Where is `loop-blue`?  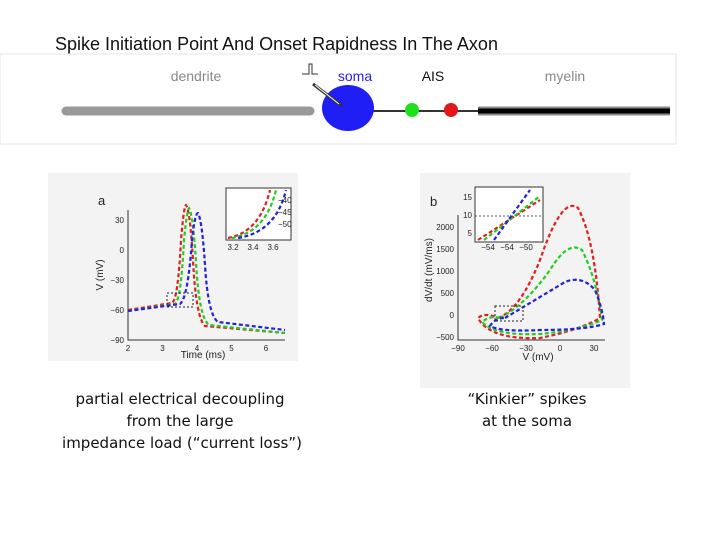 loop-blue is located at coordinates (547, 305).